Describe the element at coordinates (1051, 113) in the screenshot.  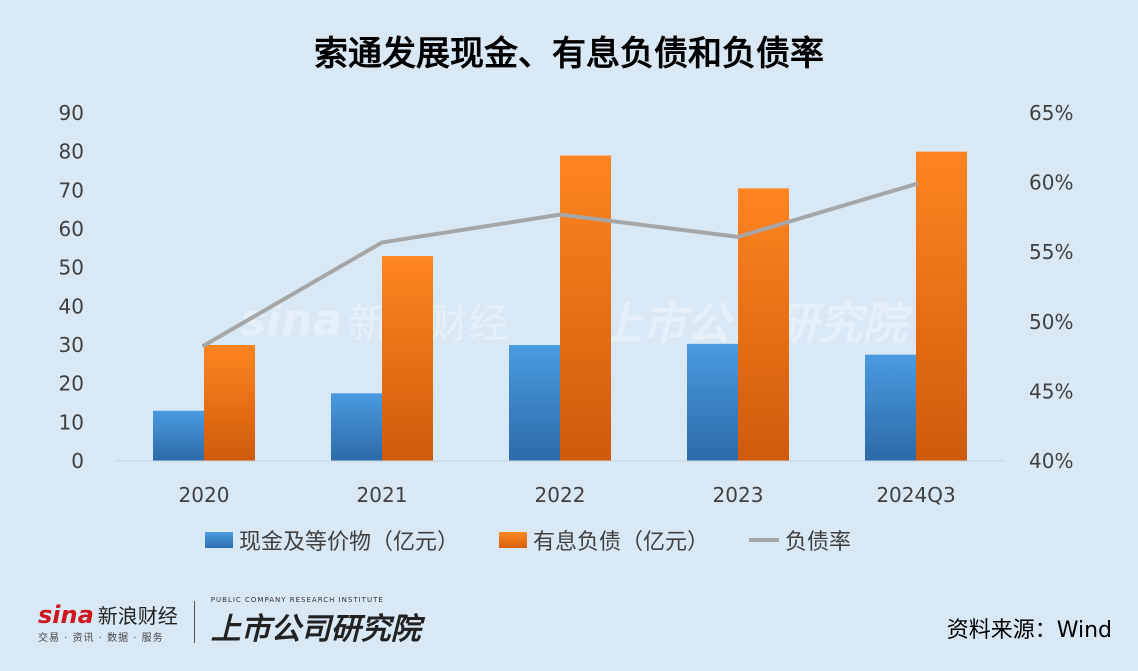
I see `y2-tick-label: 65%` at that location.